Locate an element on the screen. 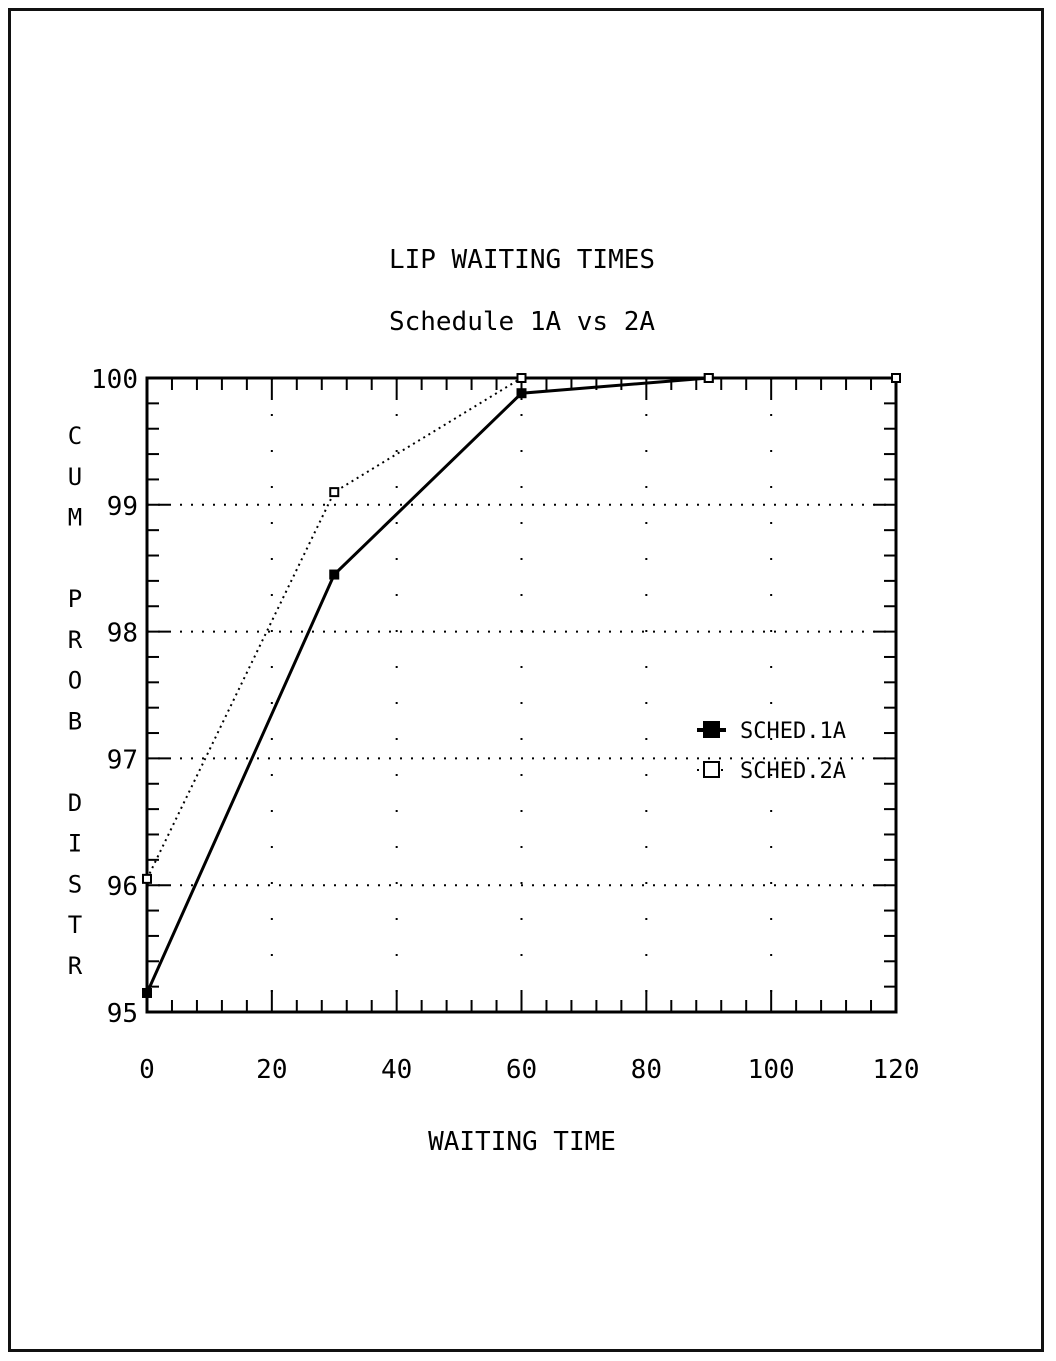 The image size is (1056, 1361). y-axis-label-char: P is located at coordinates (75, 599).